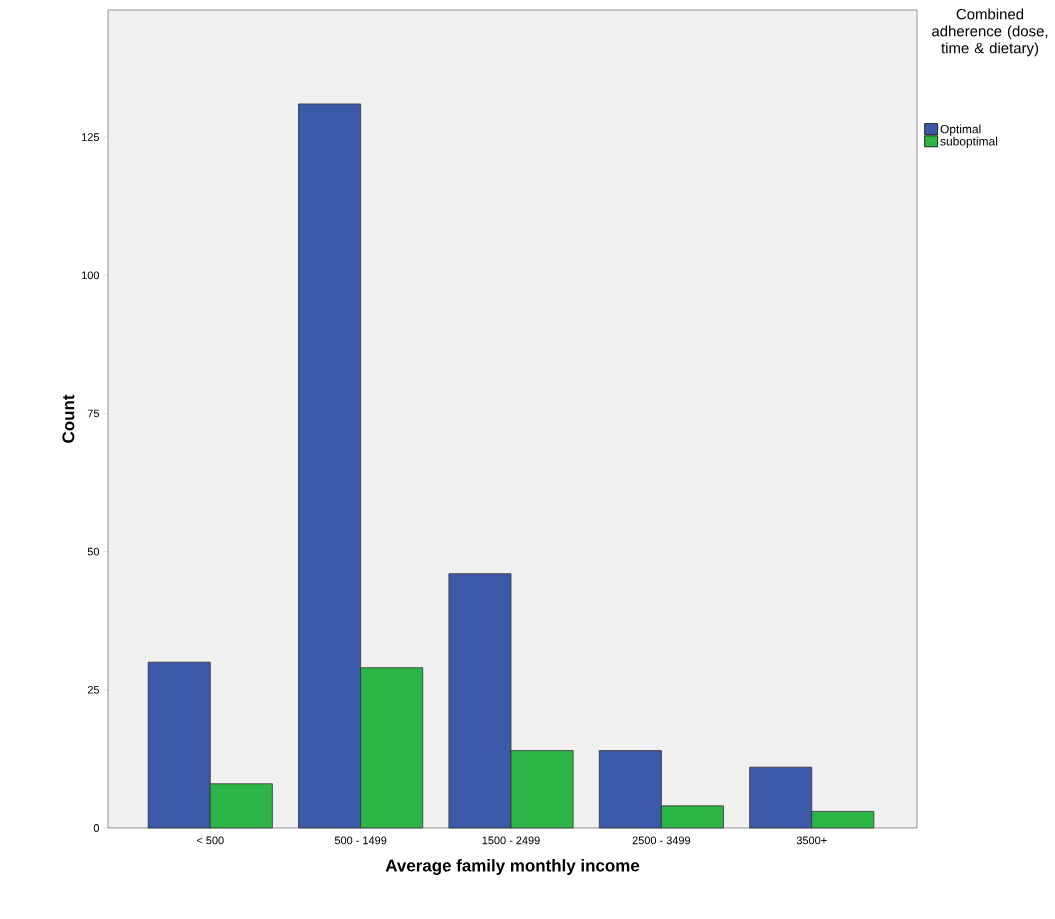  What do you see at coordinates (93, 413) in the screenshot?
I see `y-tick-label: 75` at bounding box center [93, 413].